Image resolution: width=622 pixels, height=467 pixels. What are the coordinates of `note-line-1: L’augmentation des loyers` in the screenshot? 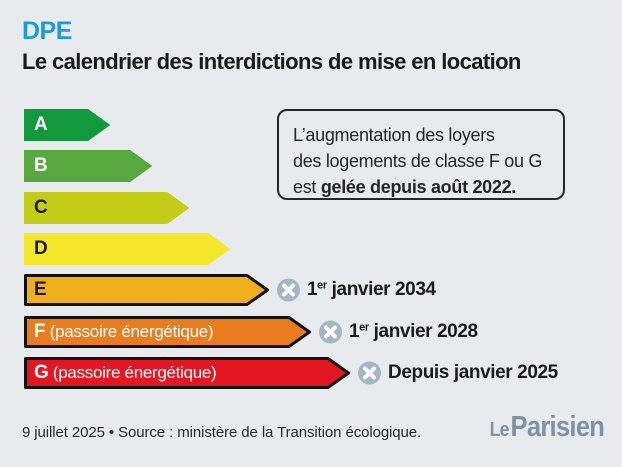 It's located at (394, 135).